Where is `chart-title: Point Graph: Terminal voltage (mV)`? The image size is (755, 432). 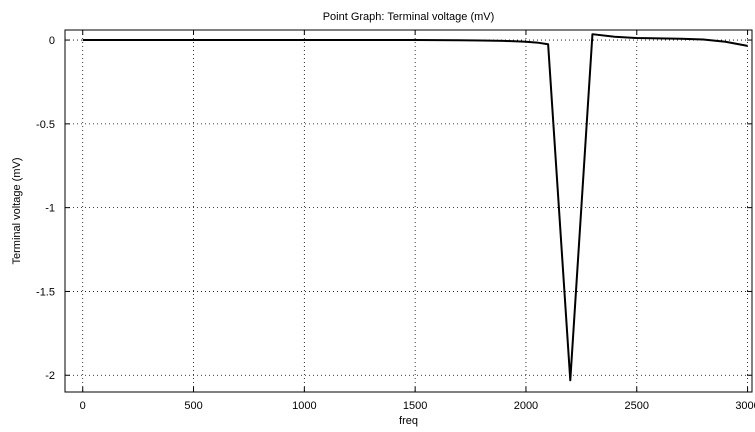
chart-title: Point Graph: Terminal voltage (mV) is located at coordinates (409, 17).